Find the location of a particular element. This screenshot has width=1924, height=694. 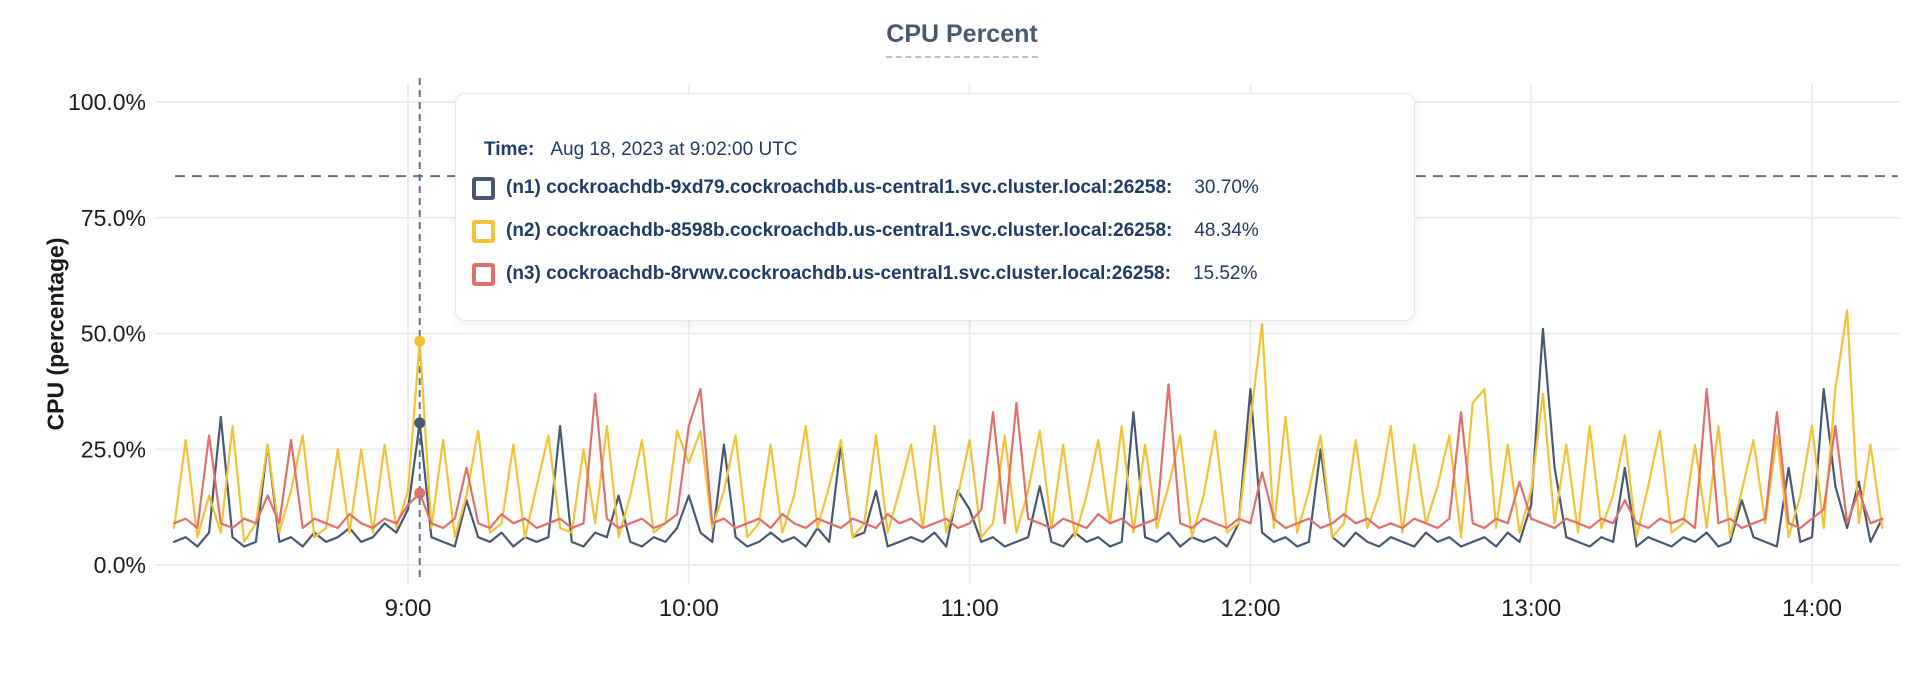

chart-title: CPU Percent is located at coordinates (962, 39).